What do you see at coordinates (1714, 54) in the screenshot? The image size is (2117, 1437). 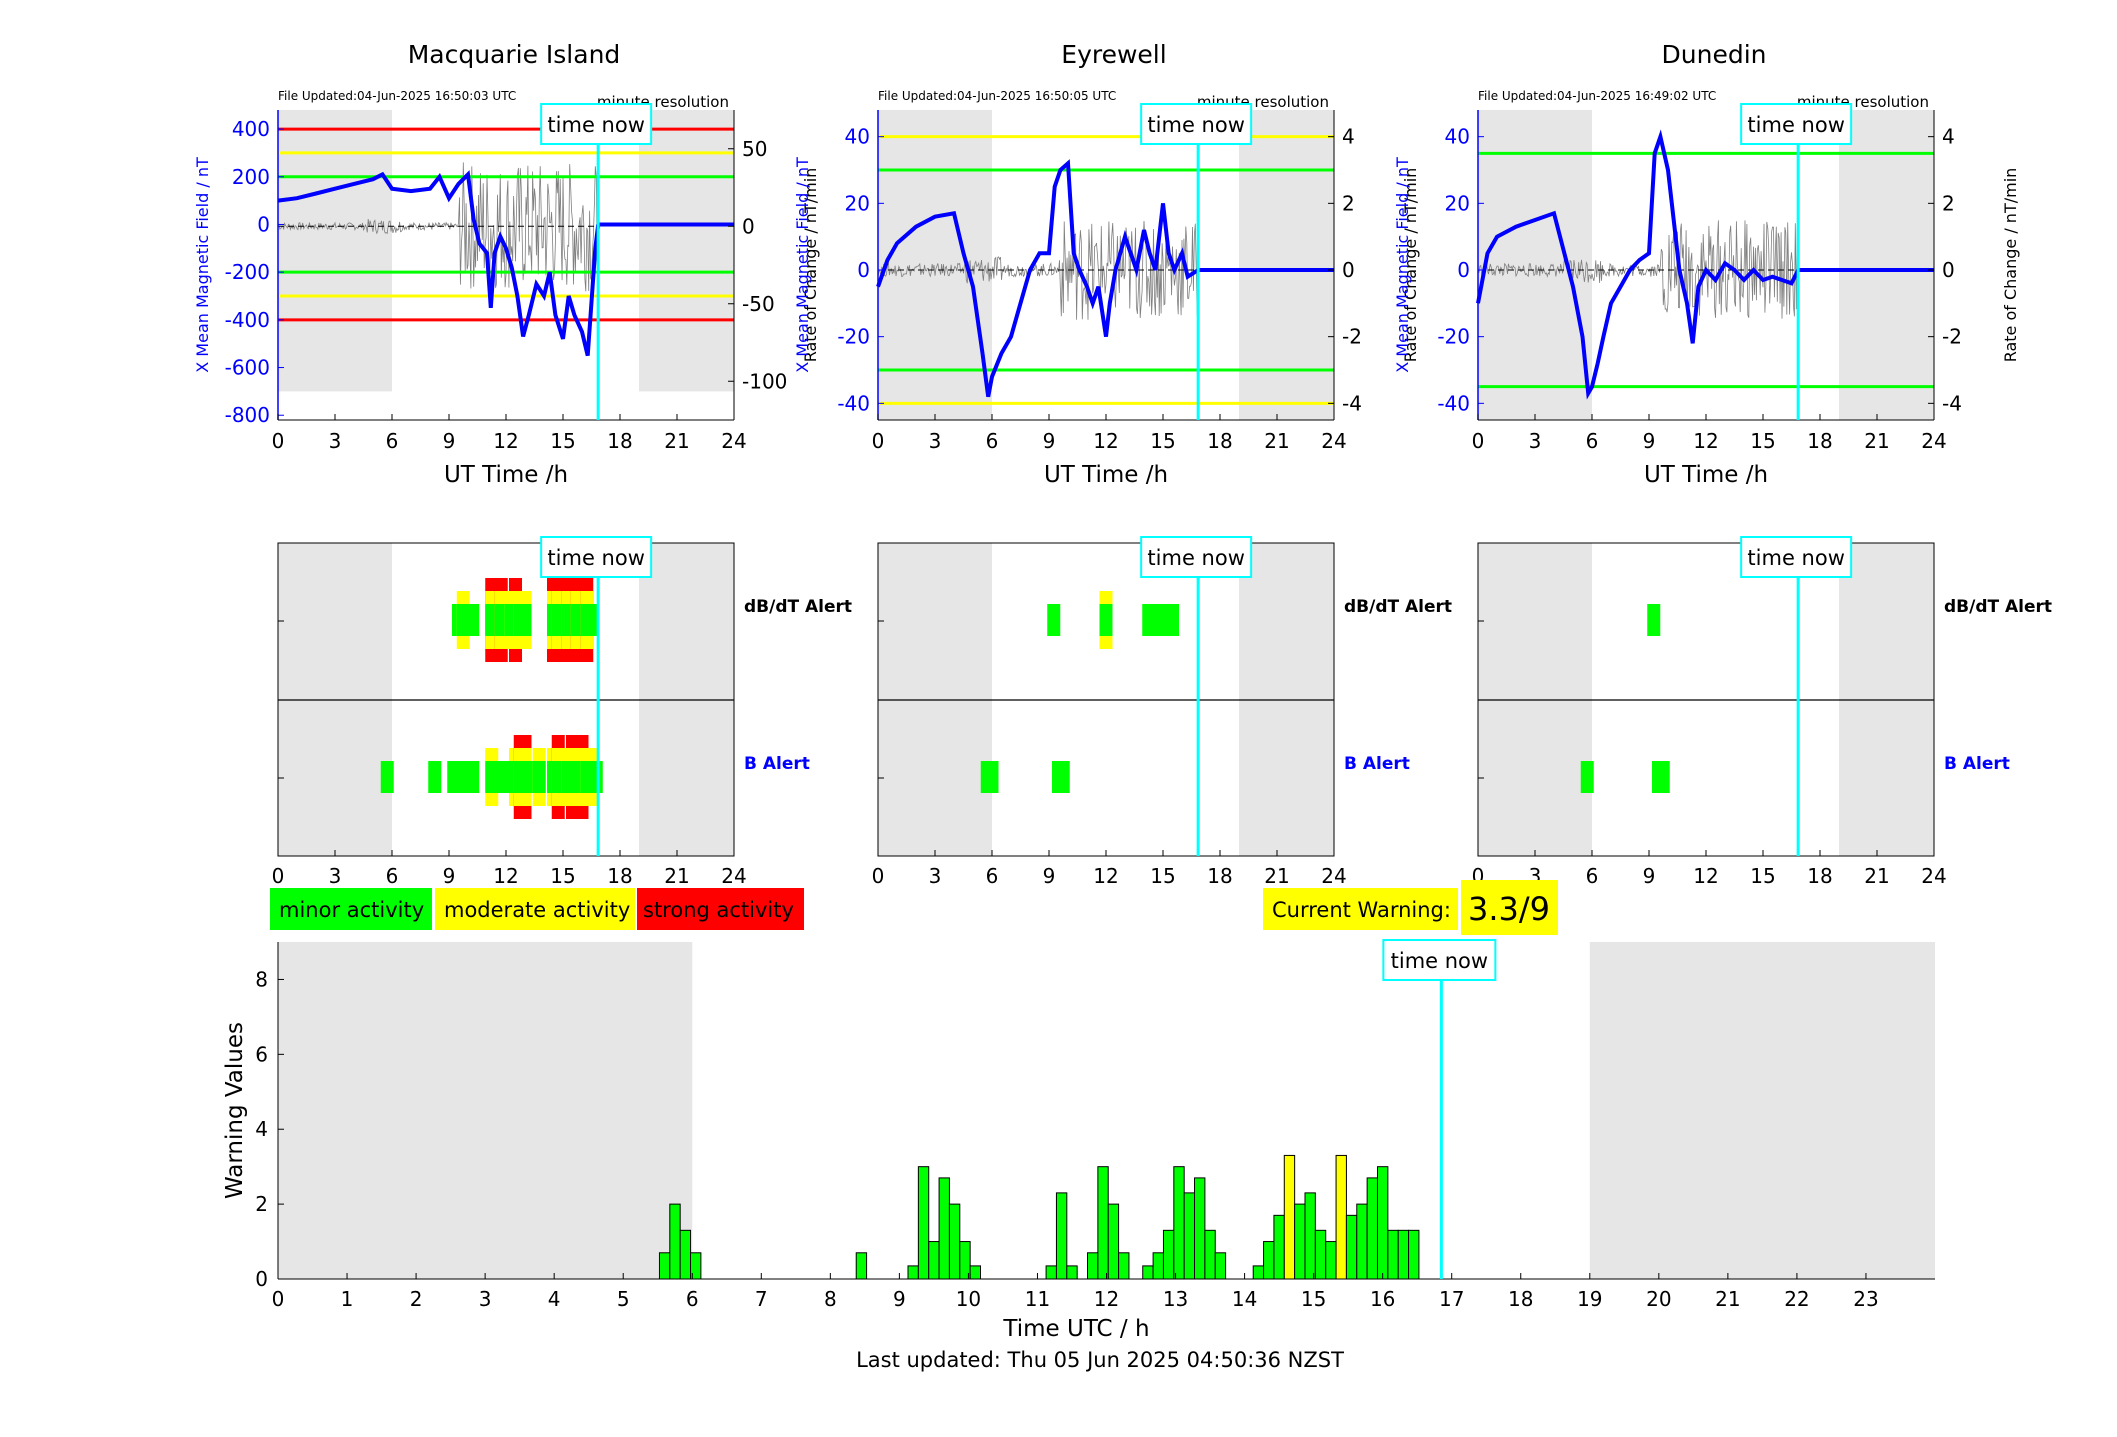 I see `station-title: Dunedin` at bounding box center [1714, 54].